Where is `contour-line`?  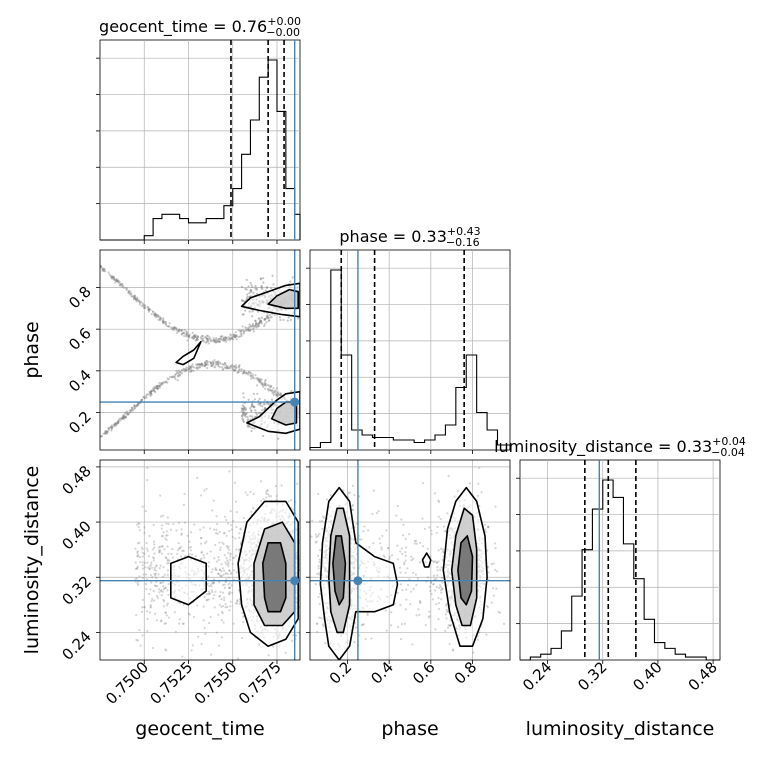 contour-line is located at coordinates (283, 299).